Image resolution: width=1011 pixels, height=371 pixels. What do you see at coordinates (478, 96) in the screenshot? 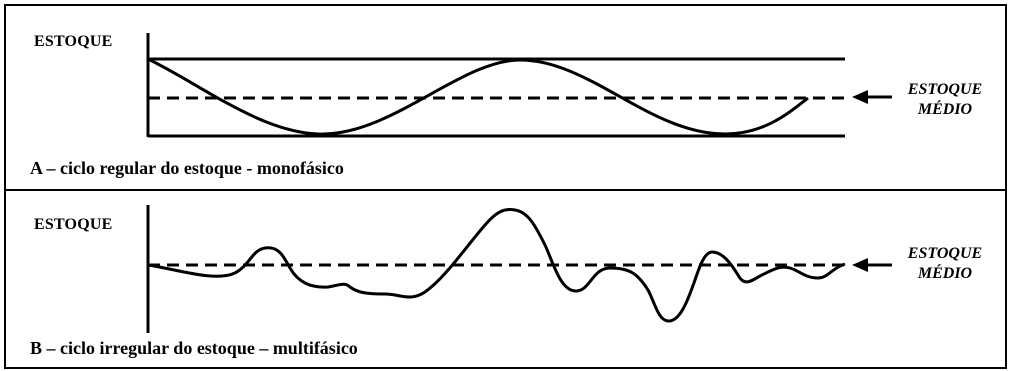
I see `panel-a-stock-curve` at bounding box center [478, 96].